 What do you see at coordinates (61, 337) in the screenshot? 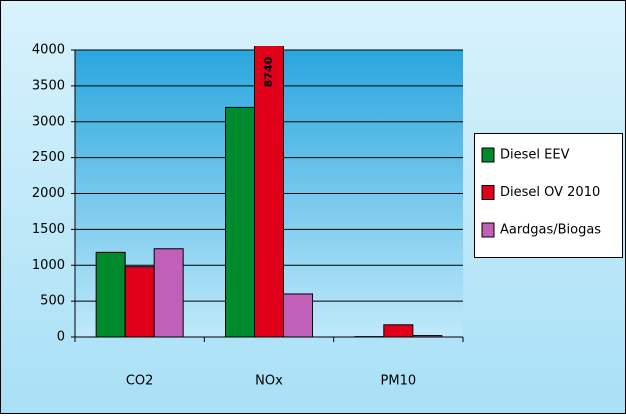
I see `y-tick-label: 0` at bounding box center [61, 337].